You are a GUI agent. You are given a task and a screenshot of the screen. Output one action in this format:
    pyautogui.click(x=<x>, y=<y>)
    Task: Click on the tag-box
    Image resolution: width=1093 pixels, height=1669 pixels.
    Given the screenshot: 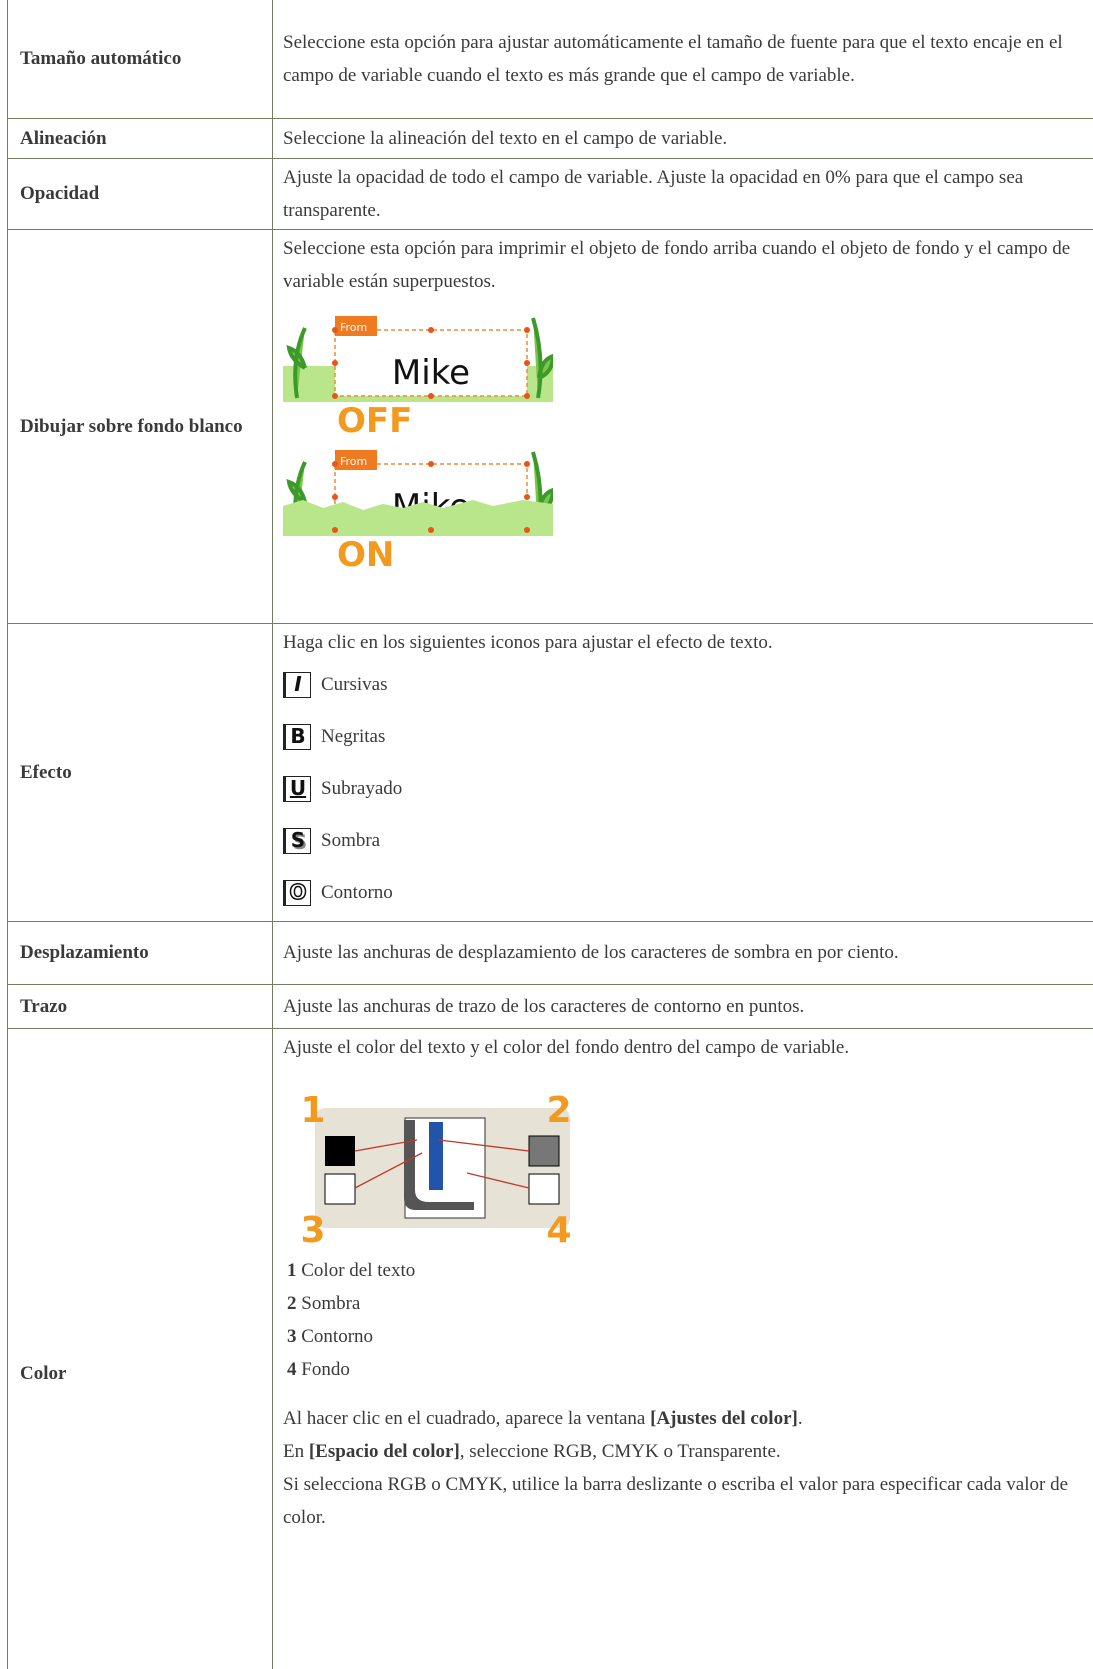 What is the action you would take?
    pyautogui.click(x=356, y=459)
    